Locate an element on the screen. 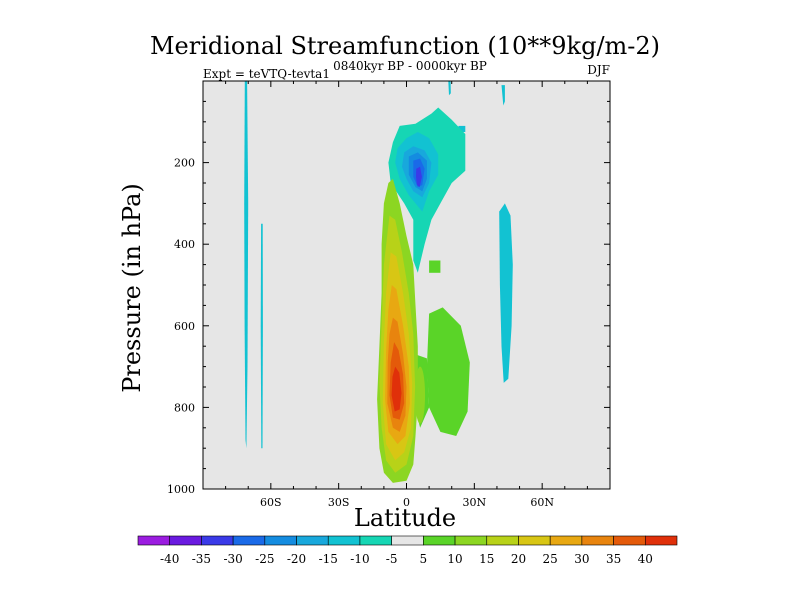 The height and width of the screenshot is (600, 800). x-axis-label: Latitude is located at coordinates (405, 518).